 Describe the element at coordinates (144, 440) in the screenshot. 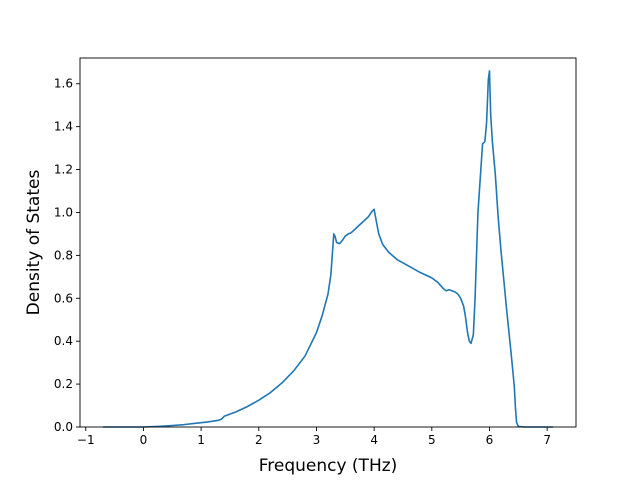

I see `x-tick-label: 0` at that location.